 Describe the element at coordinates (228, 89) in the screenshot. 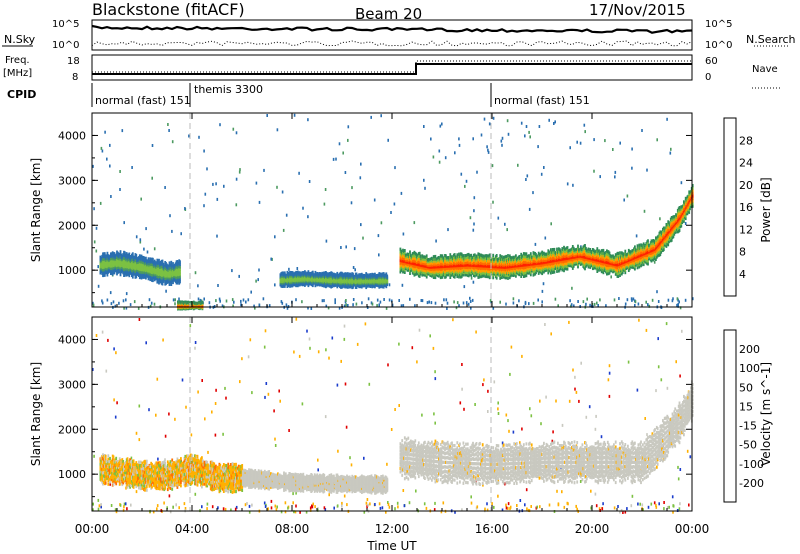

I see `cpid-segment-2: themis 3300` at that location.